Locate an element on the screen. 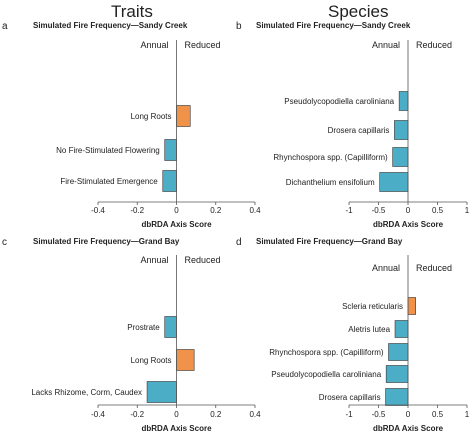 This screenshot has width=474, height=434. panel-b-tick-label: 1 is located at coordinates (467, 210).